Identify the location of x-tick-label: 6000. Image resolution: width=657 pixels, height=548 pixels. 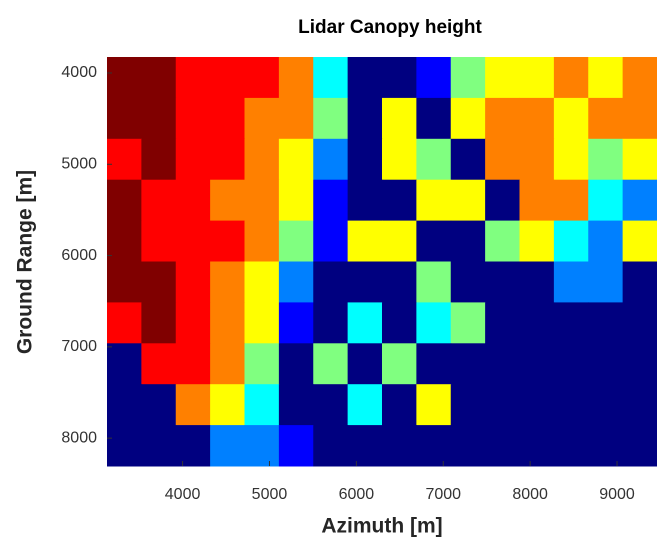
(357, 494).